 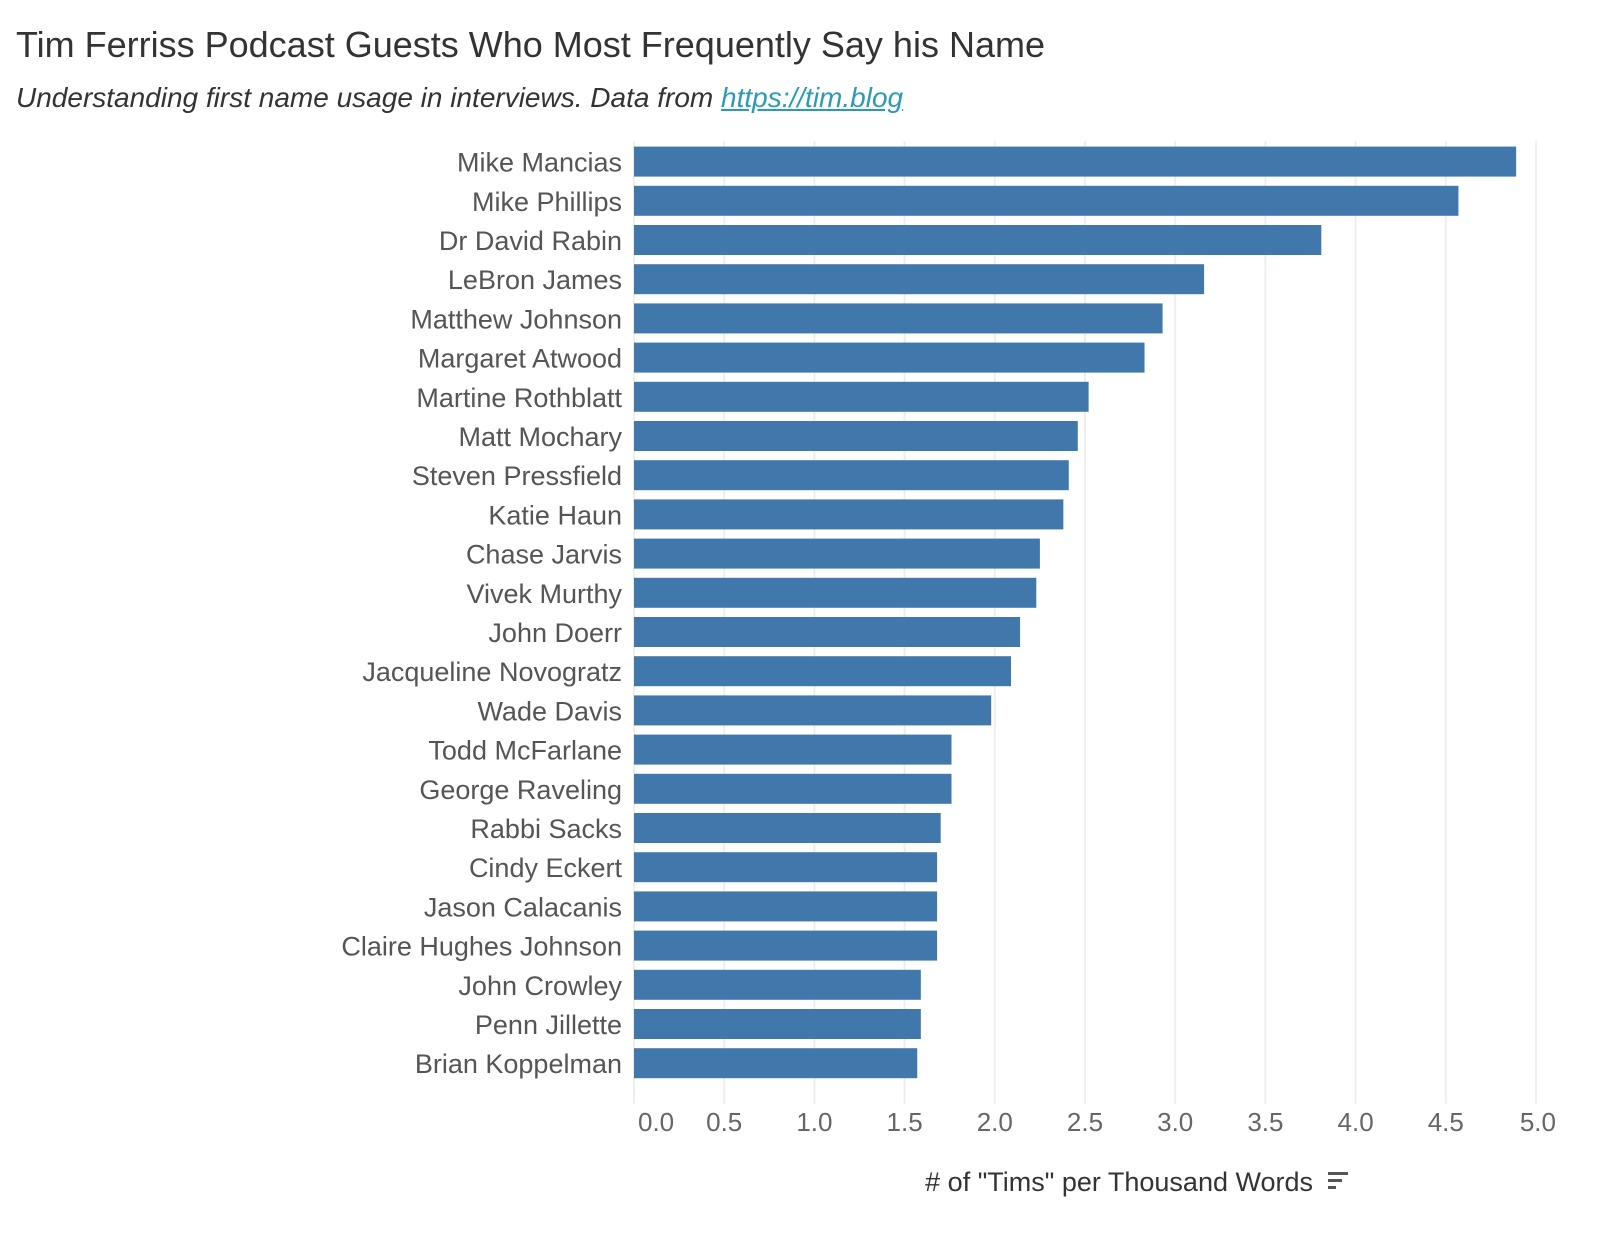 What do you see at coordinates (724, 1122) in the screenshot?
I see `x-tick-label: 0.5` at bounding box center [724, 1122].